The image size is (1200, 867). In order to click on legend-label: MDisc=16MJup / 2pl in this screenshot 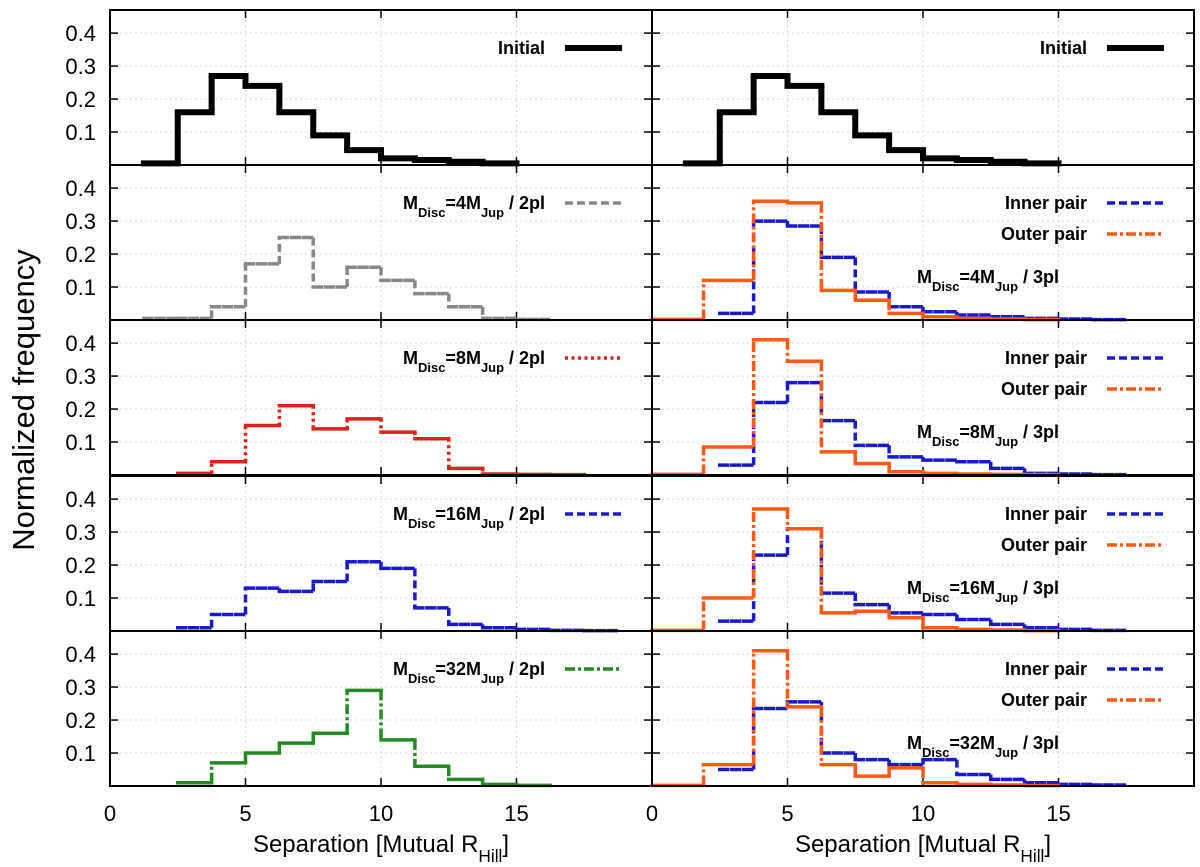, I will do `click(469, 517)`.